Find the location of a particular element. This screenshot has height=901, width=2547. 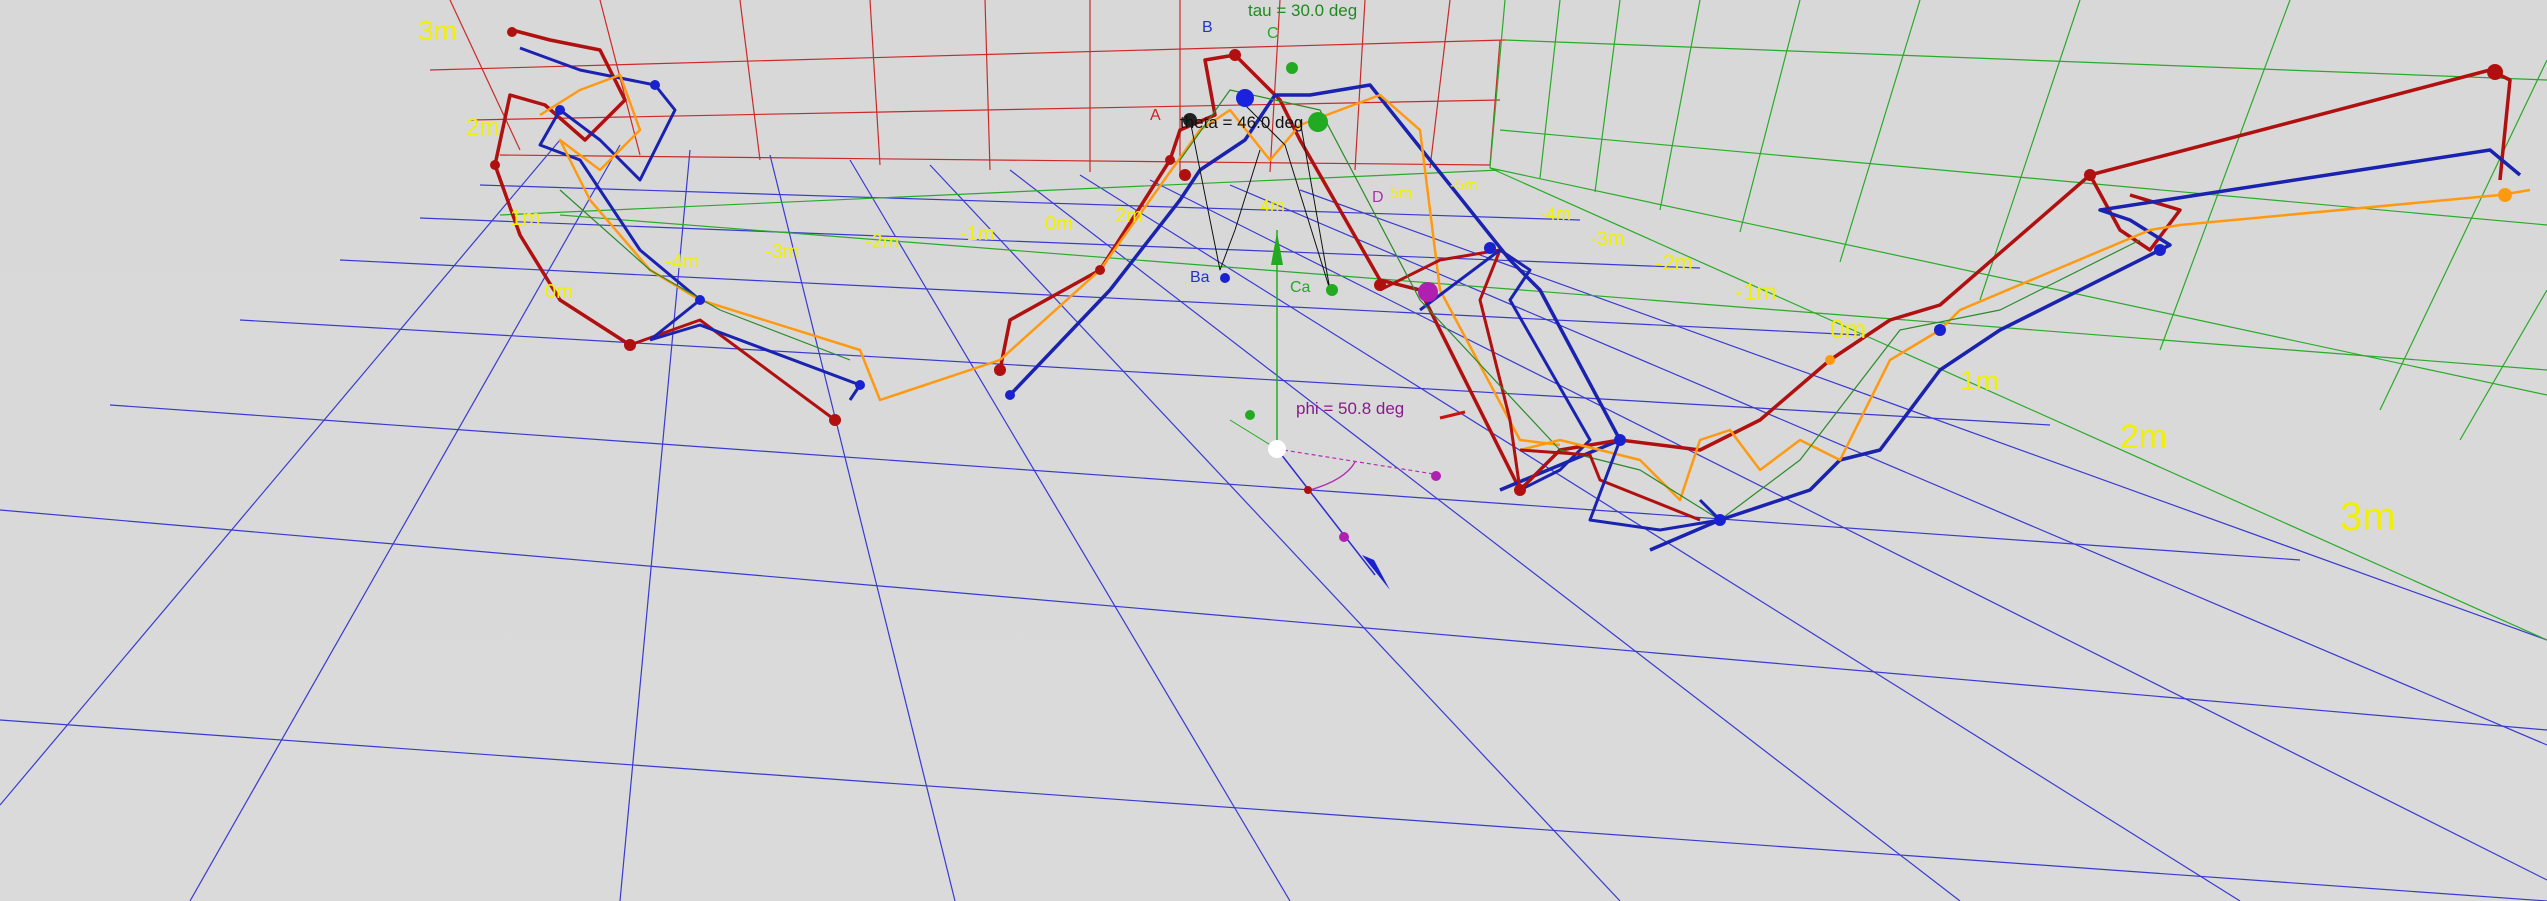

atom-label-a: A is located at coordinates (1155, 115).